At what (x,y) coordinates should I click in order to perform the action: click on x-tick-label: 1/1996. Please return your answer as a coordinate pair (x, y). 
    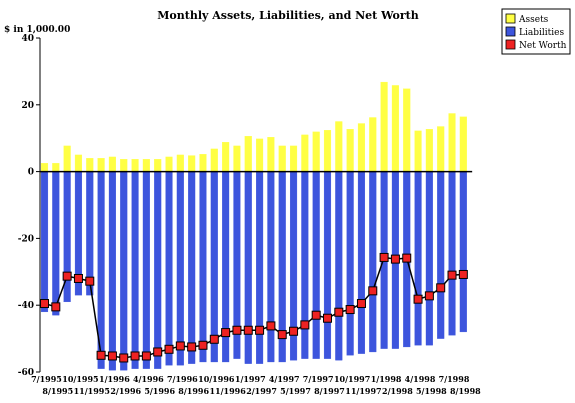
    Looking at the image, I should click on (114, 379).